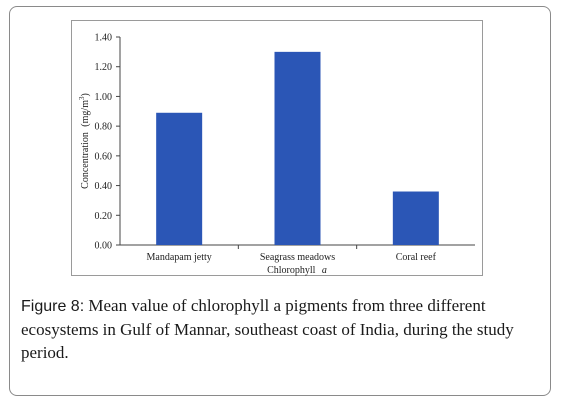  What do you see at coordinates (104, 97) in the screenshot?
I see `y-tick-label: 1.00` at bounding box center [104, 97].